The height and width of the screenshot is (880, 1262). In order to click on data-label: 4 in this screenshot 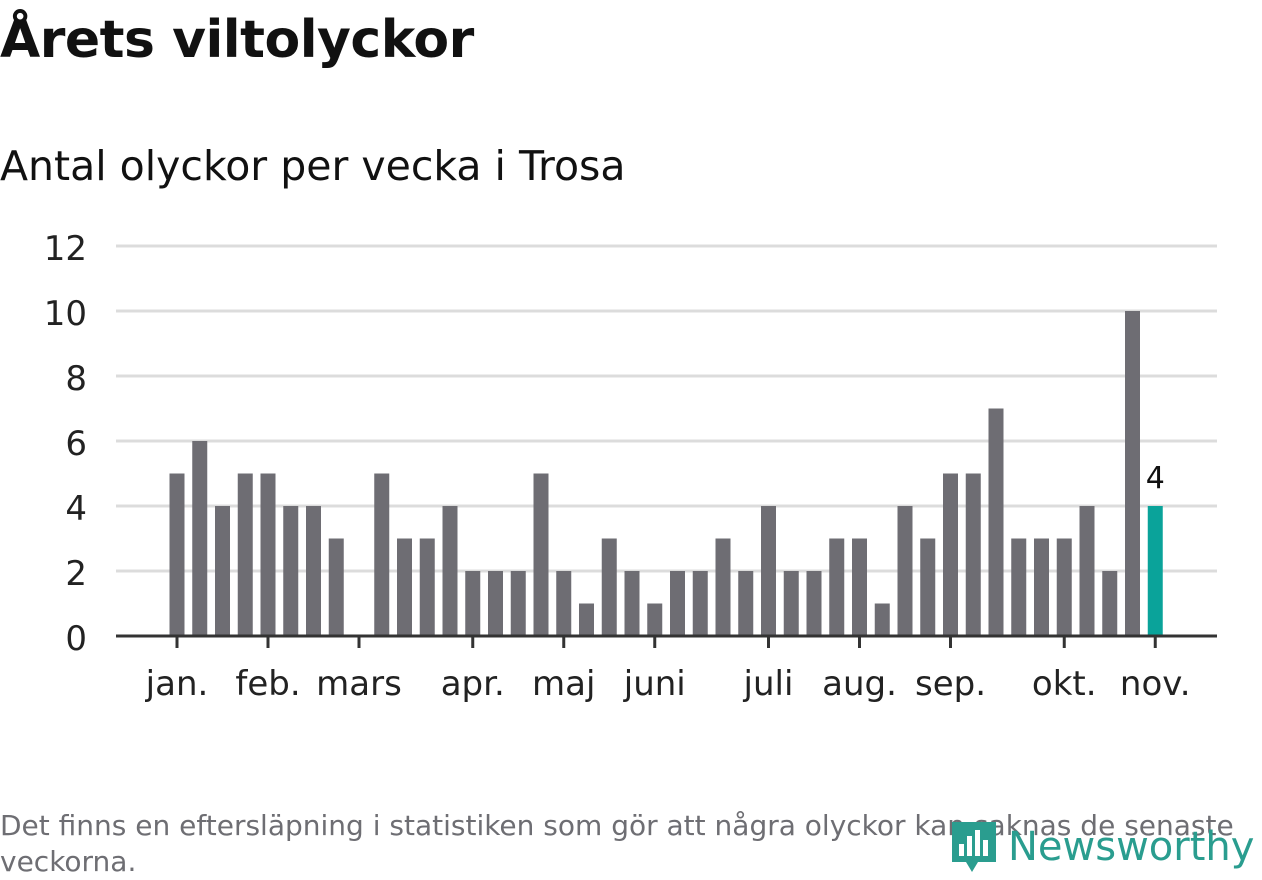, I will do `click(1155, 478)`.